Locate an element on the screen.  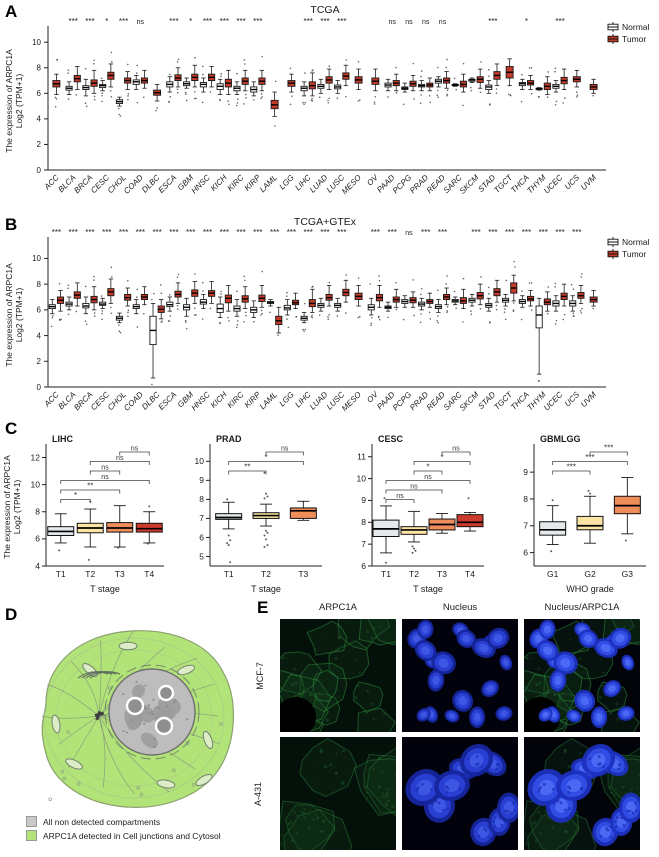
svg-text: PRAD is located at coordinates (229, 439).